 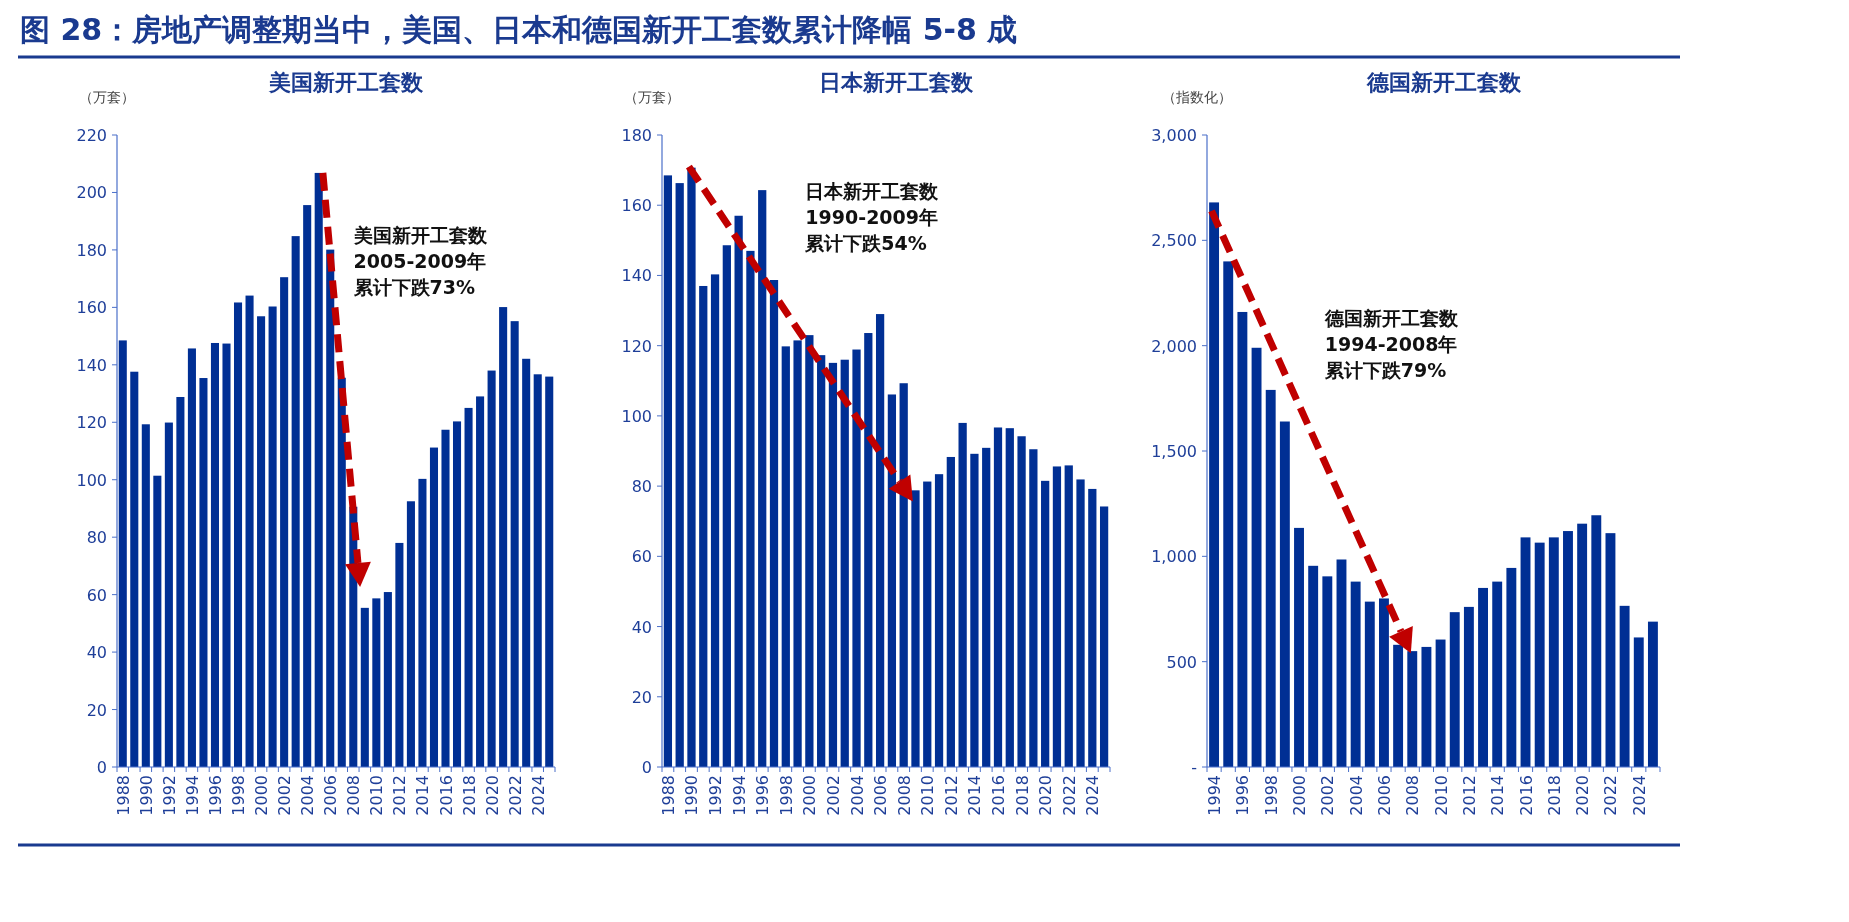 I want to click on caption: 图 28：房地产调整期当中，美国、日本和德国新开工套数累计降幅 5-8 成, so click(x=519, y=29).